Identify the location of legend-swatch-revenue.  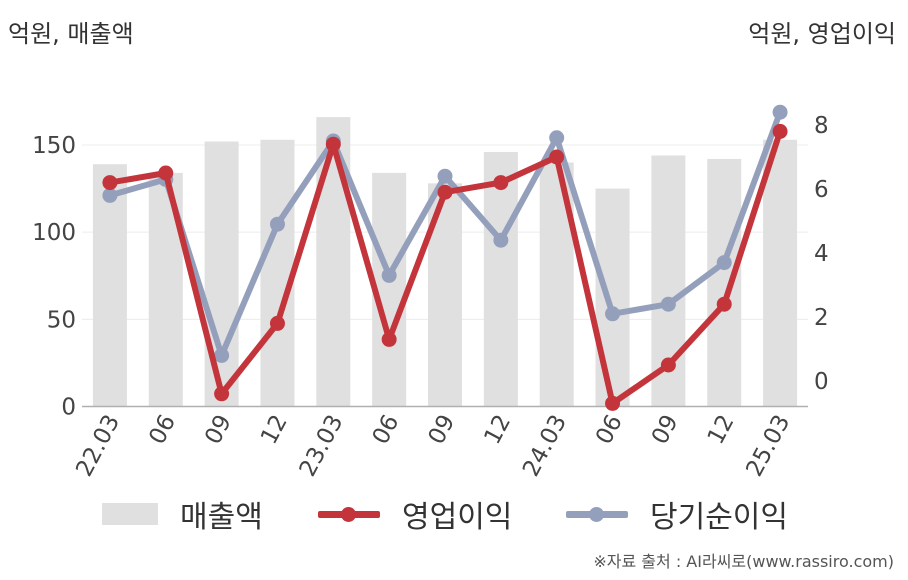
(130, 514).